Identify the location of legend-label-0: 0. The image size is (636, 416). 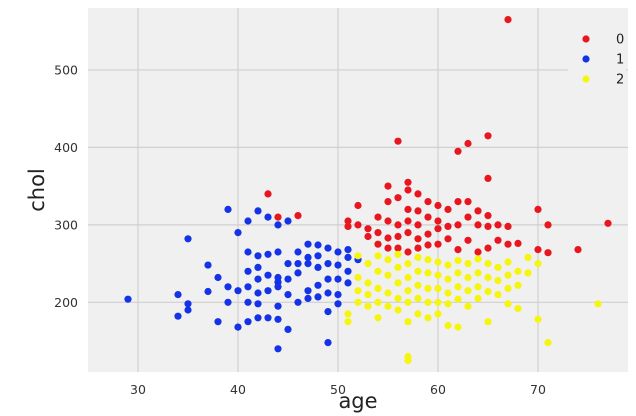
(620, 40).